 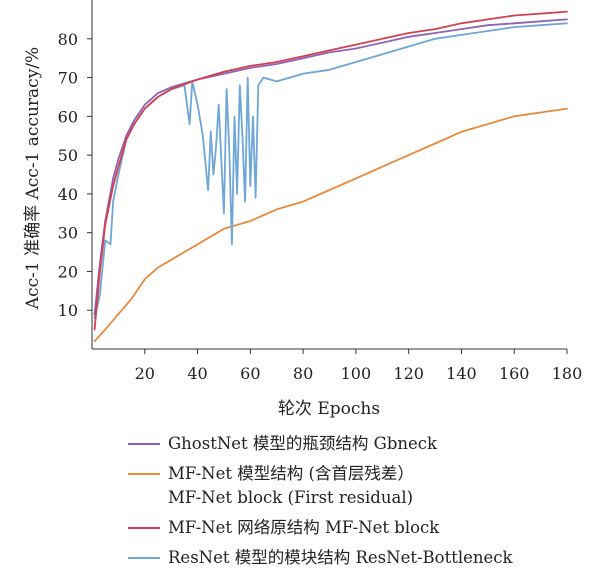 What do you see at coordinates (197, 373) in the screenshot?
I see `x-tick-label: 40` at bounding box center [197, 373].